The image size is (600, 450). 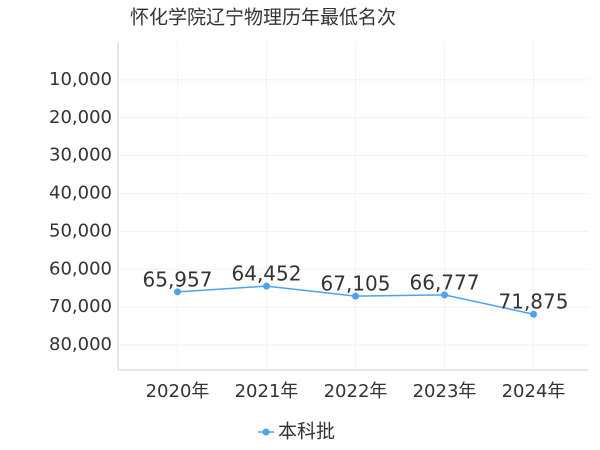 What do you see at coordinates (445, 391) in the screenshot?
I see `x-tick-label: 2023年` at bounding box center [445, 391].